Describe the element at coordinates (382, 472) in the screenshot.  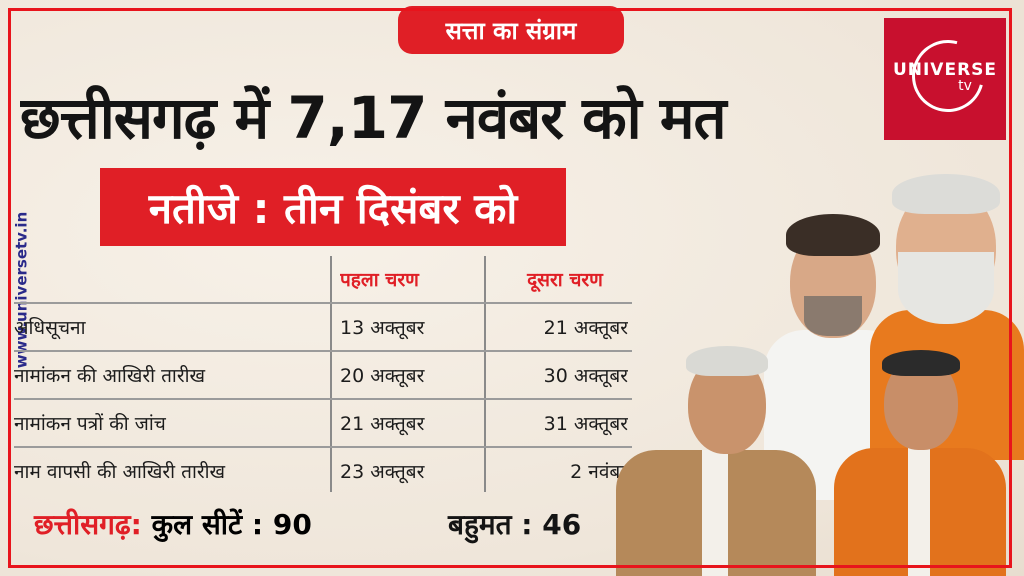
I see `row-phase-1: 23 अक्तूबर` at that location.